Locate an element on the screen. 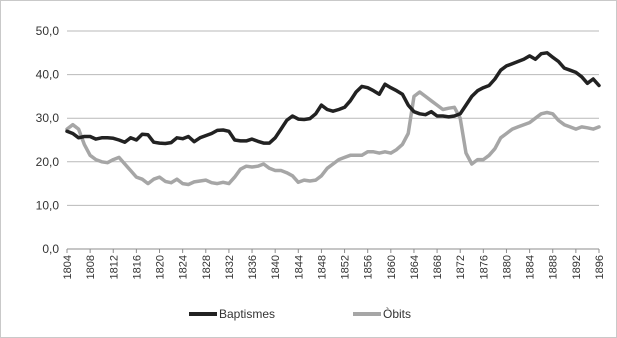 The width and height of the screenshot is (617, 338). x-tick-label: 1876 is located at coordinates (484, 267).